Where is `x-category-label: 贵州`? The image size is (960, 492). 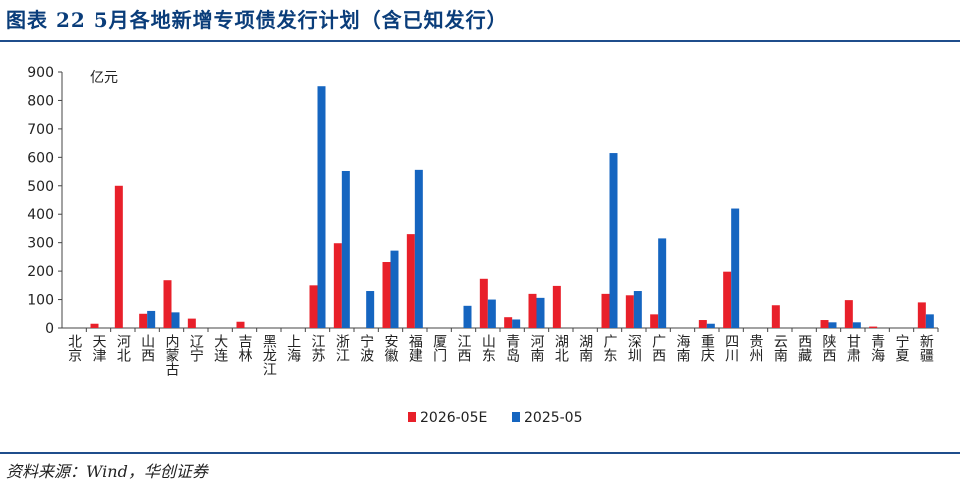
x-category-label: 贵州 is located at coordinates (756, 348).